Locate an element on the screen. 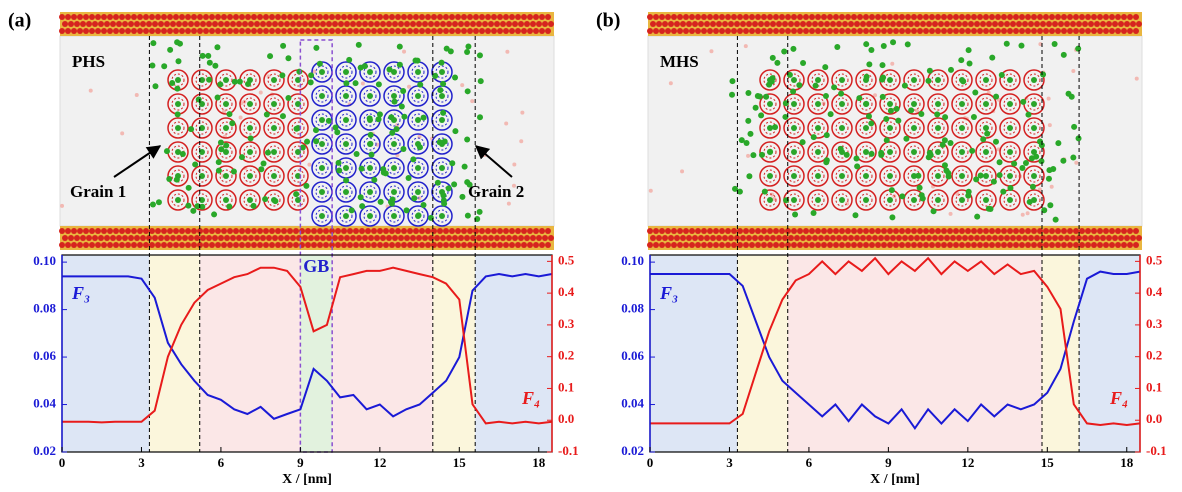 The width and height of the screenshot is (1182, 492). y2-tick-label: 0.3 is located at coordinates (566, 323).